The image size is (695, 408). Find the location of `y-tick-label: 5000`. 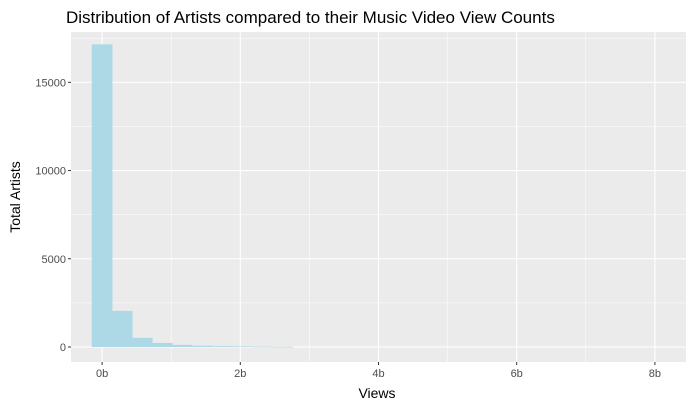

y-tick-label: 5000 is located at coordinates (54, 260).